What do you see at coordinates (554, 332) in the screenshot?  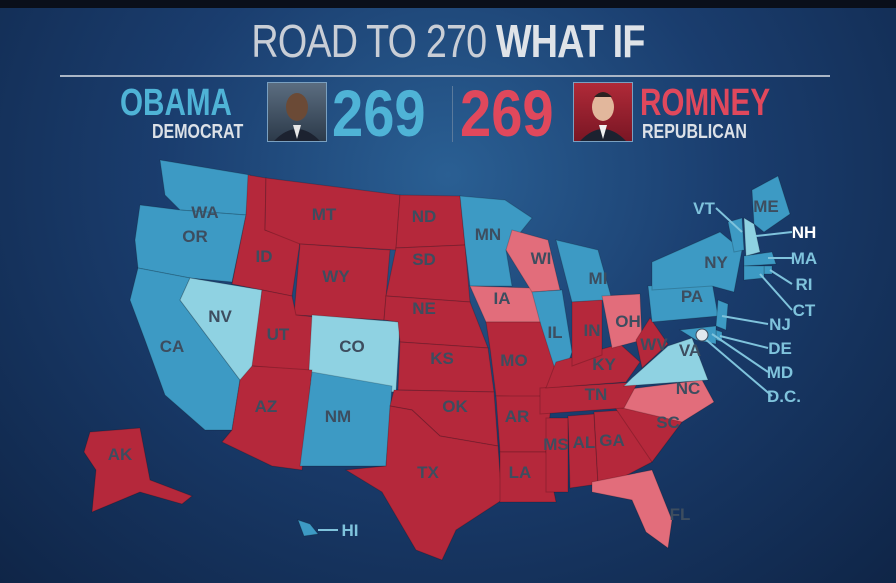 I see `state-label: IL` at bounding box center [554, 332].